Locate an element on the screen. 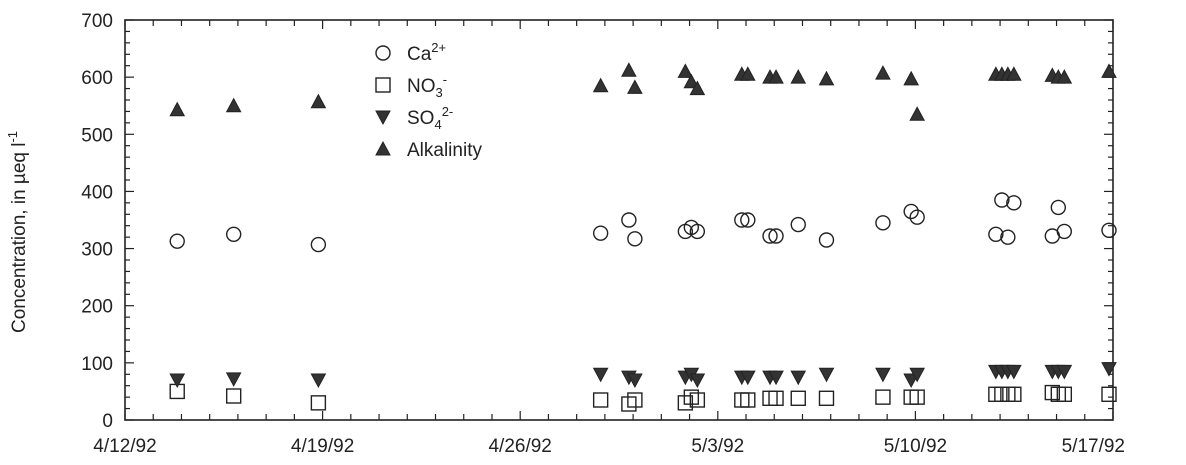 The width and height of the screenshot is (1186, 465). y-tick-label: 400 is located at coordinates (97, 192).